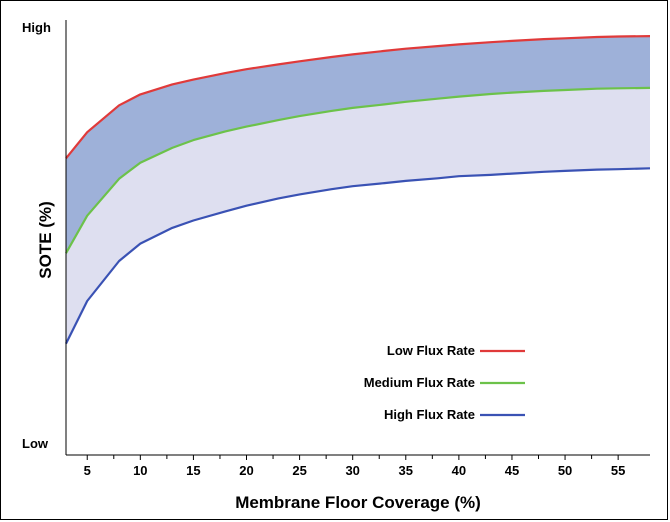 This screenshot has width=670, height=522. Describe the element at coordinates (406, 470) in the screenshot. I see `x-tick-label: 35` at that location.